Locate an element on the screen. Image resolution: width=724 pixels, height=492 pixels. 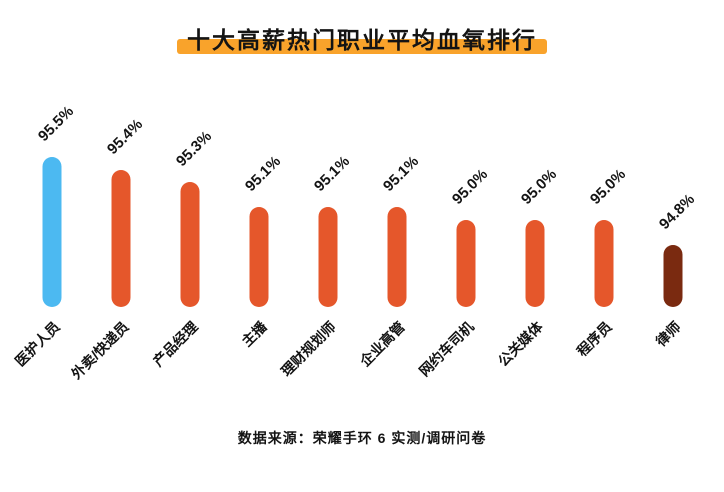
bar-column: 95.3% 产品经理 is located at coordinates (187, 237).